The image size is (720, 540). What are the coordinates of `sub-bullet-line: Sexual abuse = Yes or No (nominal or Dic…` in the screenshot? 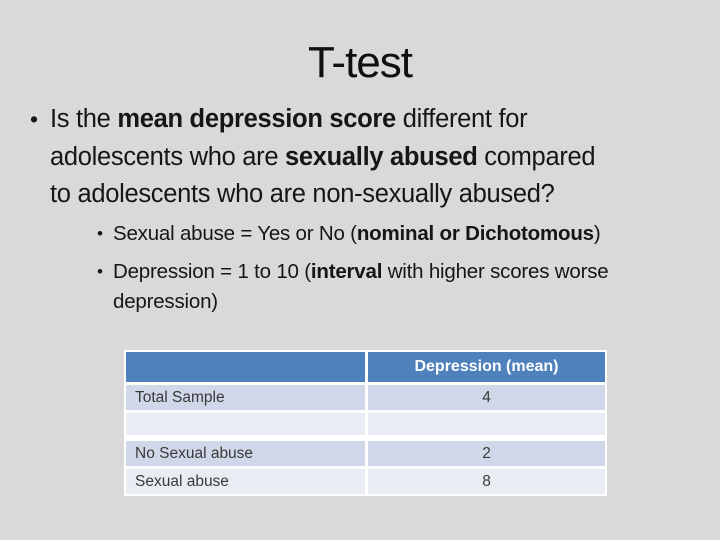 It's located at (357, 233).